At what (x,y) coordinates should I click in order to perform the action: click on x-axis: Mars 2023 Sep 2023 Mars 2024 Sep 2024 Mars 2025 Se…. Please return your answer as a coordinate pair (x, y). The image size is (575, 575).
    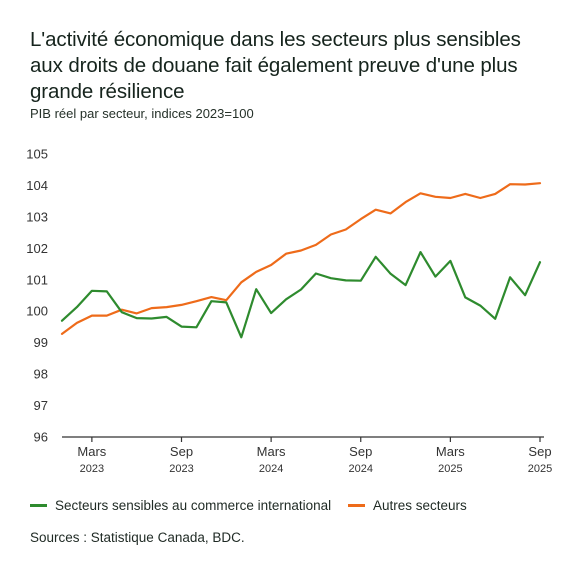
    Looking at the image, I should click on (307, 455).